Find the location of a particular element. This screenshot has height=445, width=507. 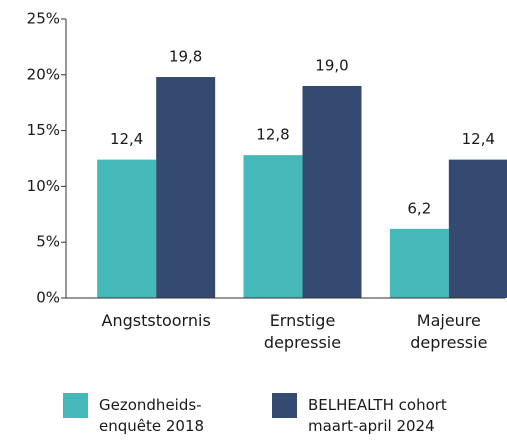

data-label: 12,8 is located at coordinates (272, 135).